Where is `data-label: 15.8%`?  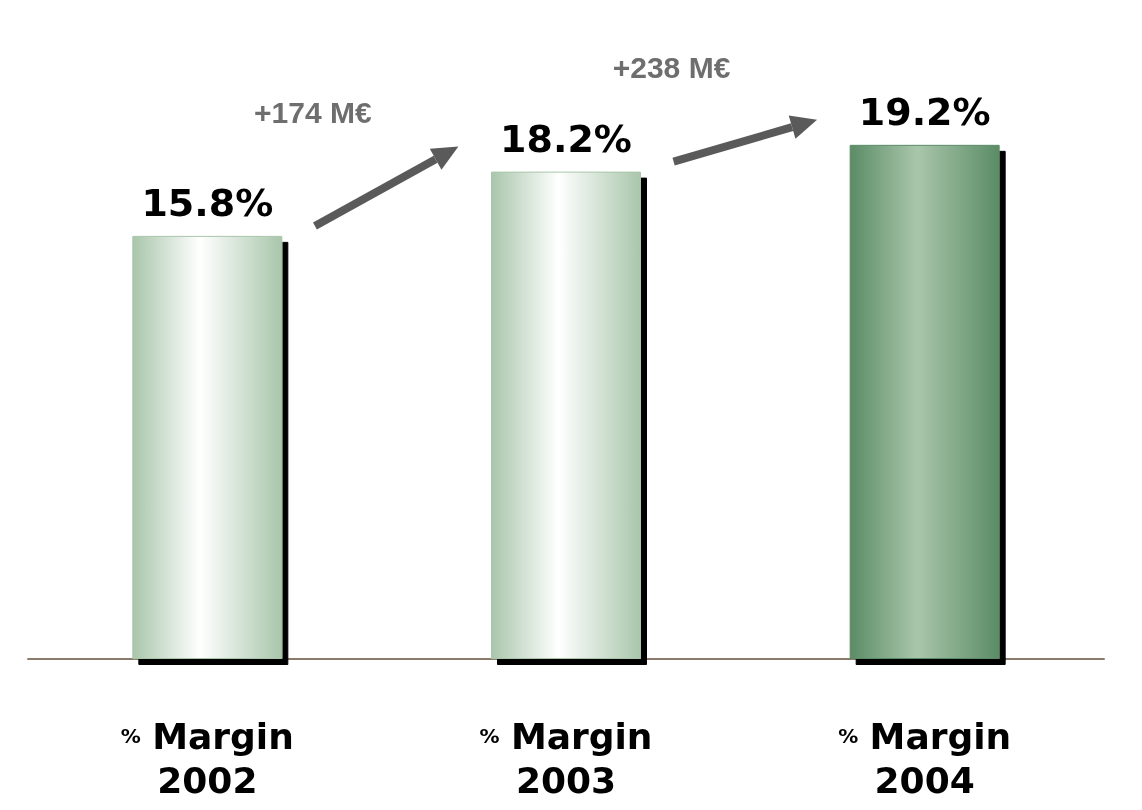
data-label: 15.8% is located at coordinates (207, 202).